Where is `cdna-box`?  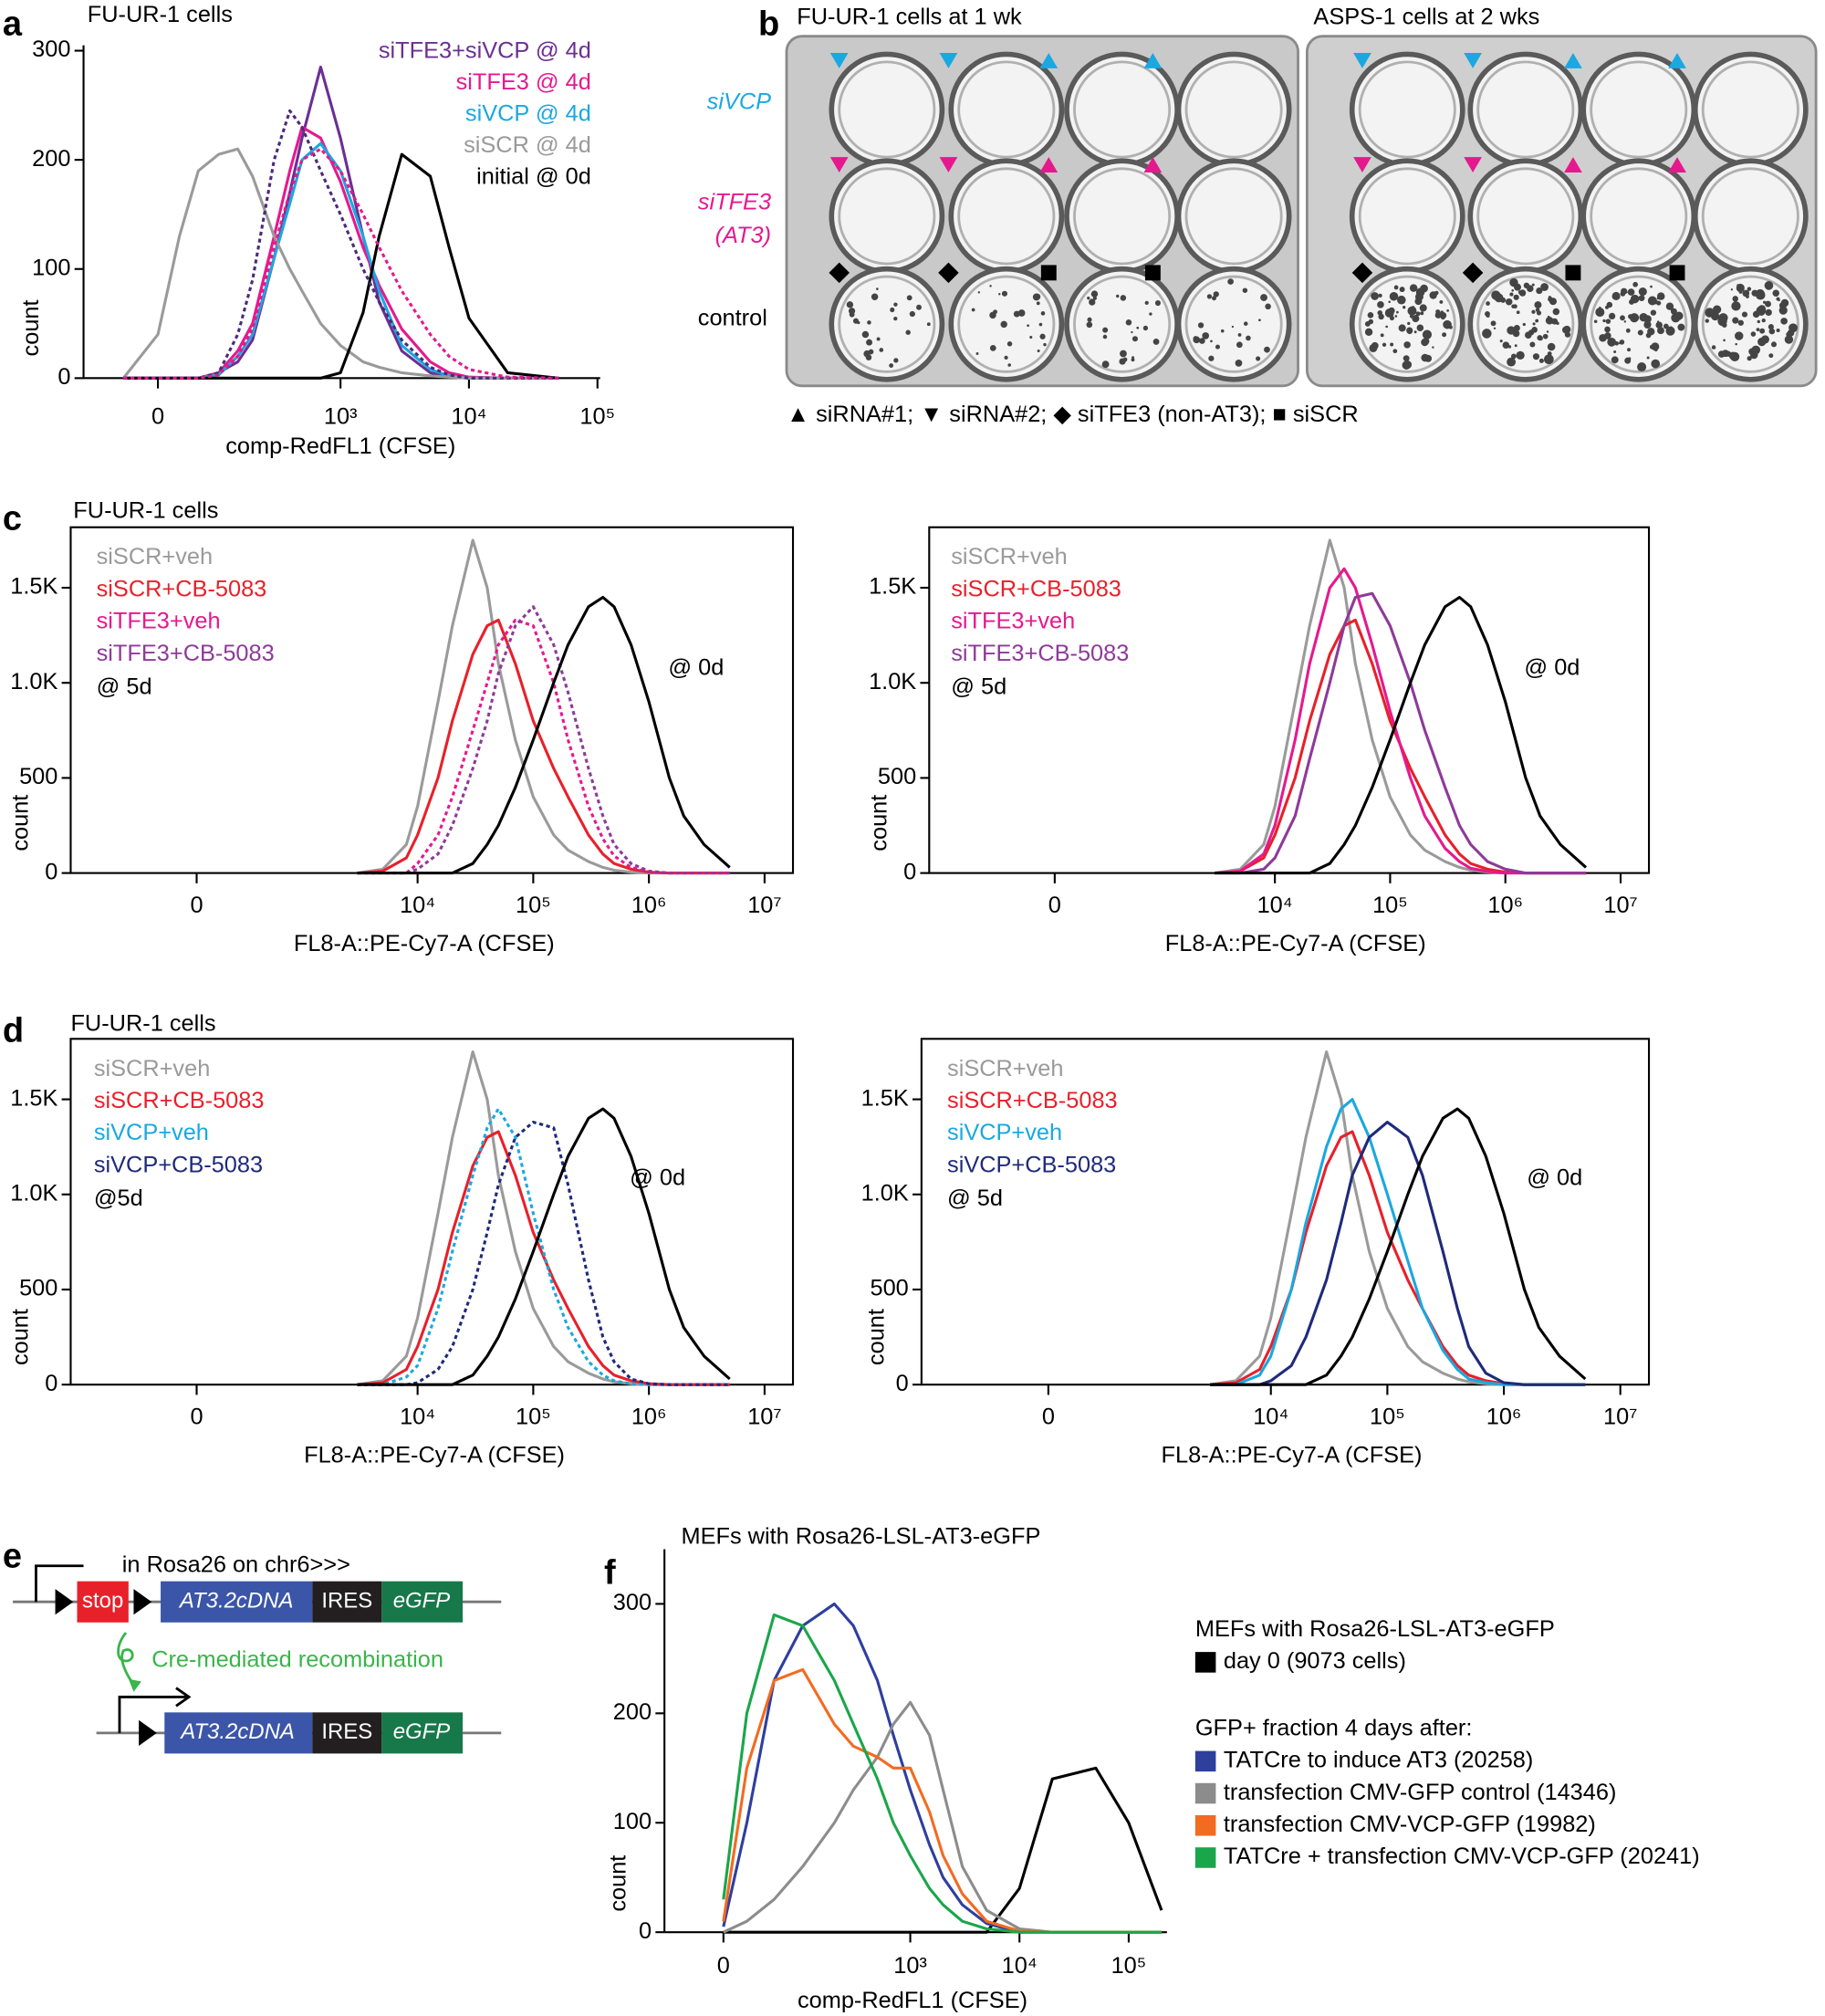 cdna-box is located at coordinates (238, 1733).